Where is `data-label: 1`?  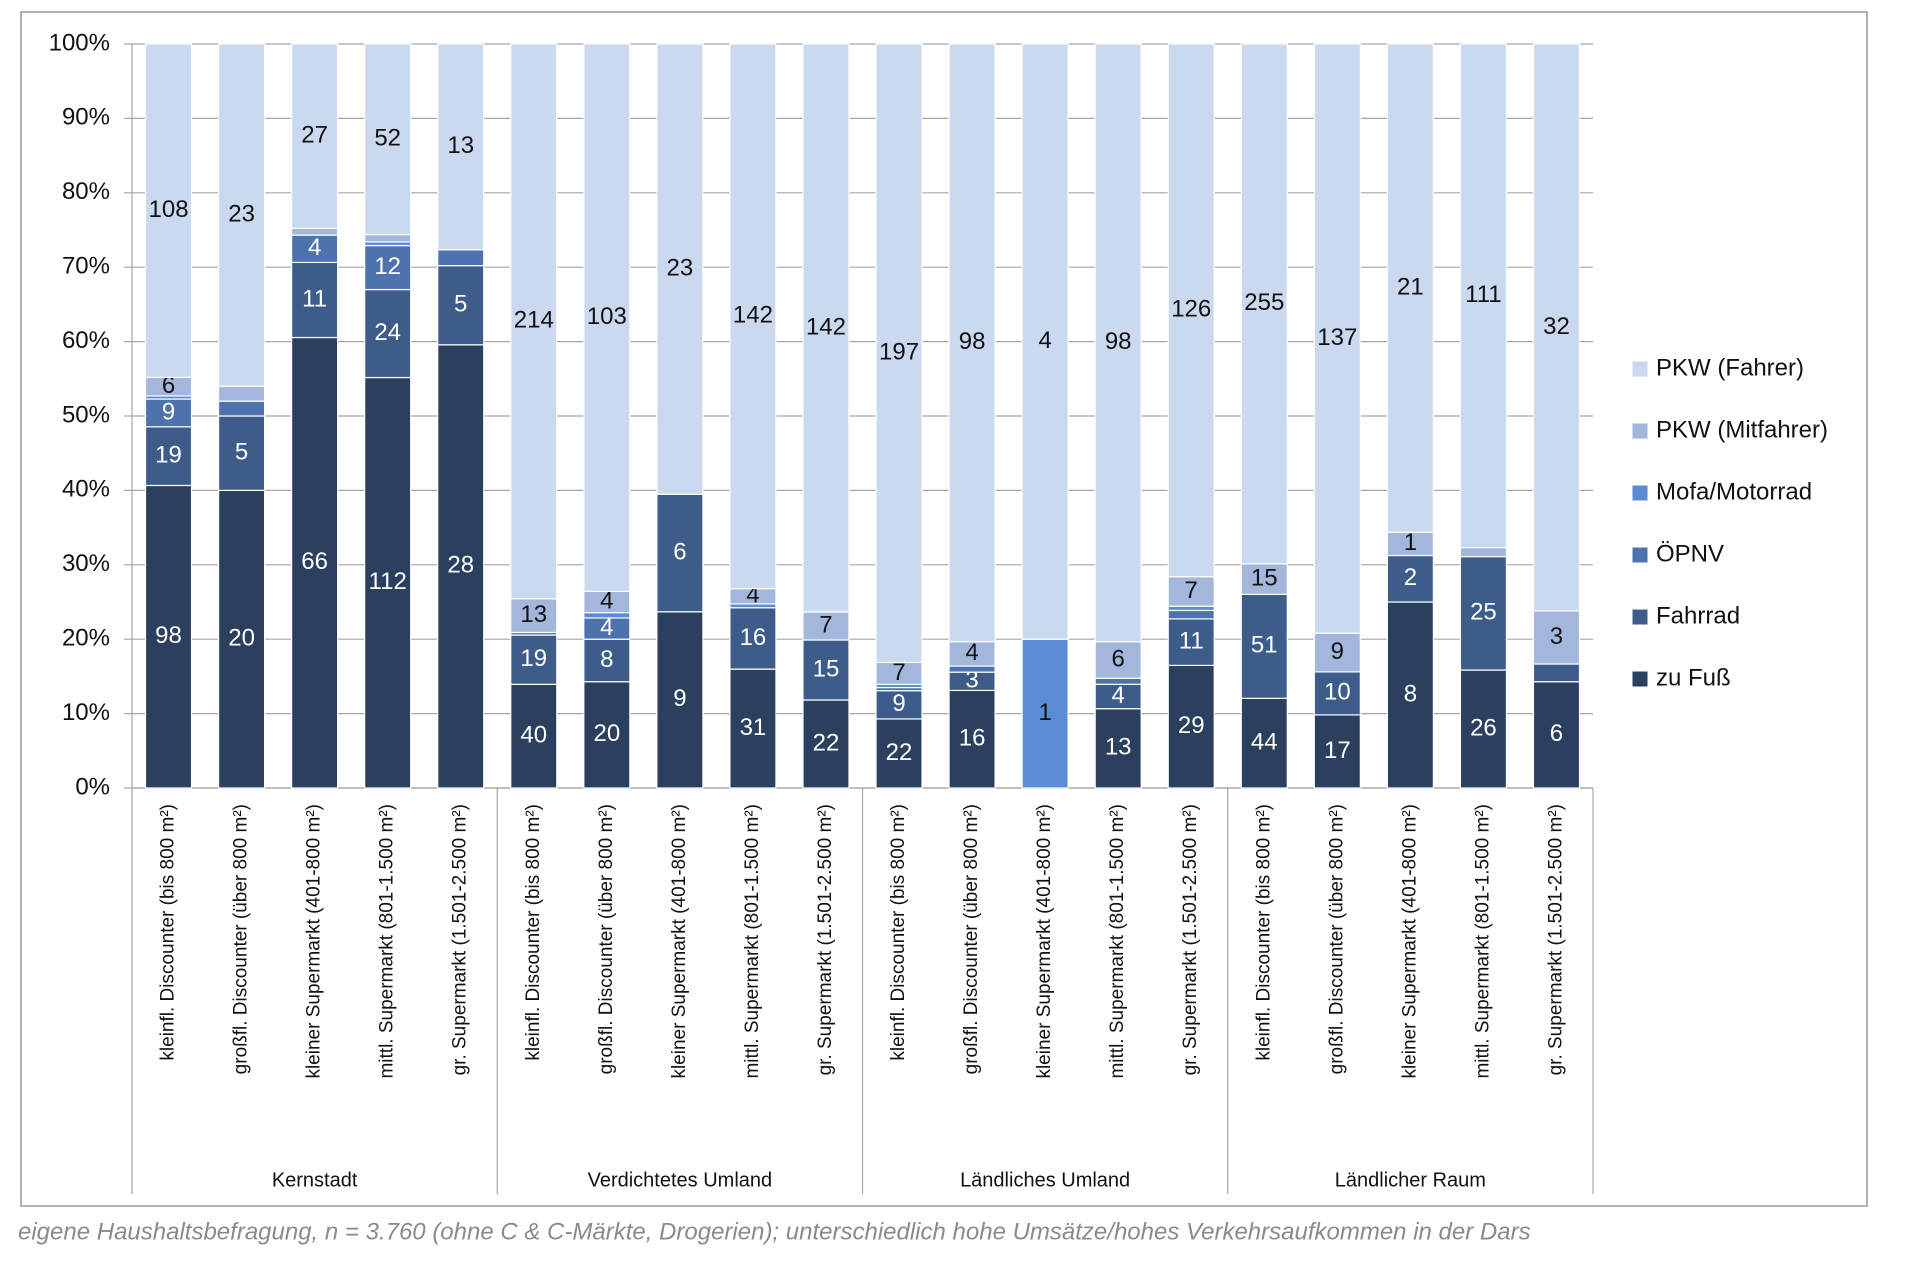 data-label: 1 is located at coordinates (1410, 542).